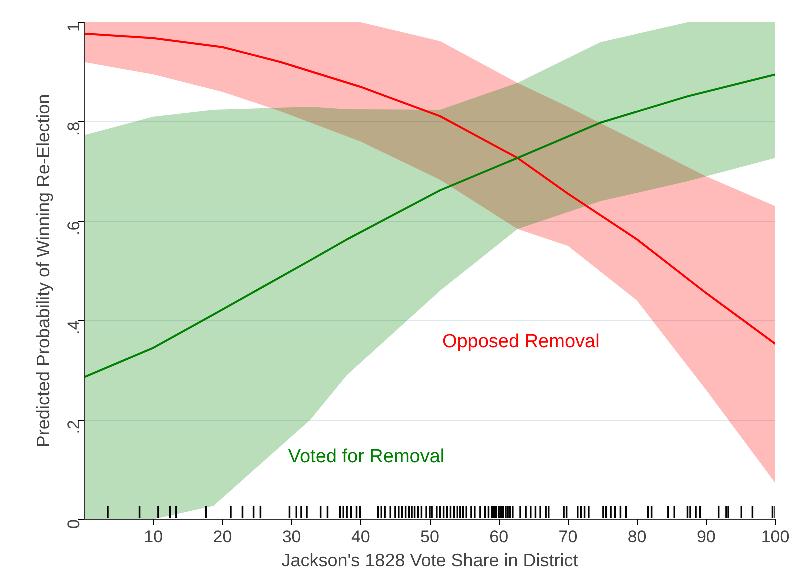  Describe the element at coordinates (521, 342) in the screenshot. I see `text: Opposed Removal` at that location.